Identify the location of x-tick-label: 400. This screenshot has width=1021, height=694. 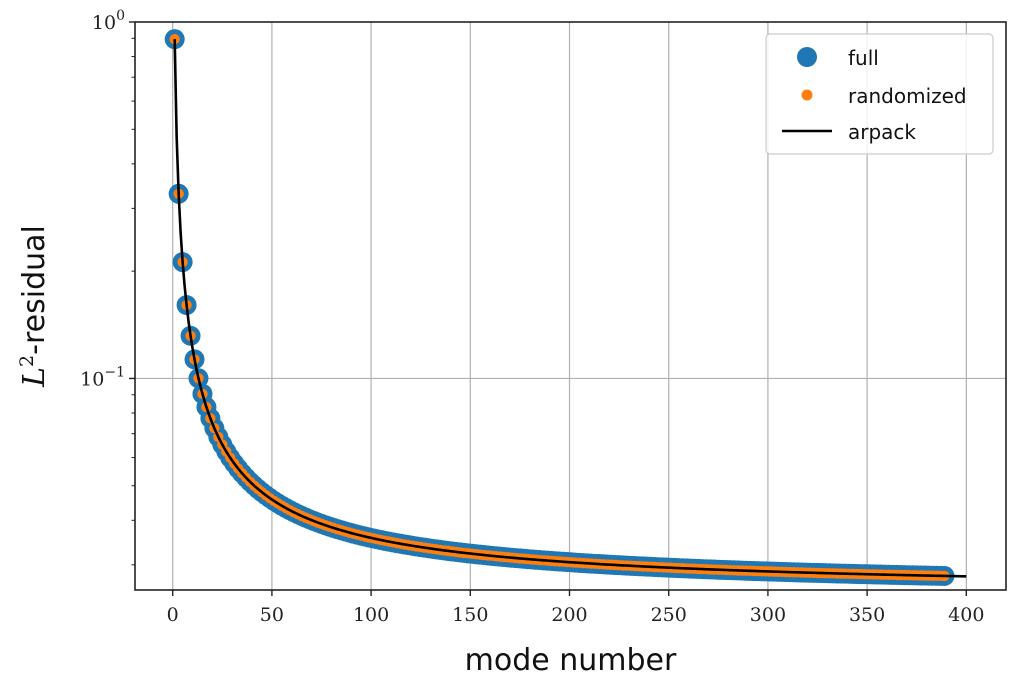
(966, 615).